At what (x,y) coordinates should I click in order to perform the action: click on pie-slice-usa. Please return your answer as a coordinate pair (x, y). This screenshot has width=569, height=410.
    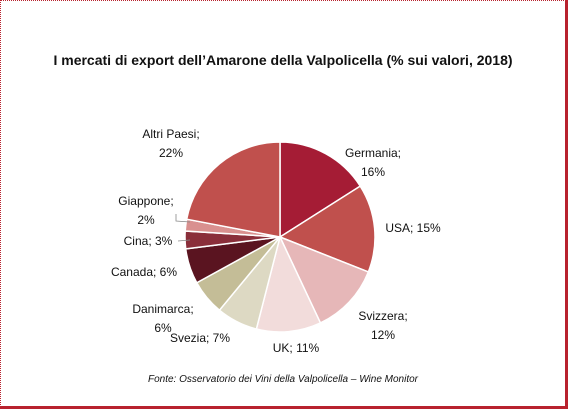
    Looking at the image, I should click on (327, 229).